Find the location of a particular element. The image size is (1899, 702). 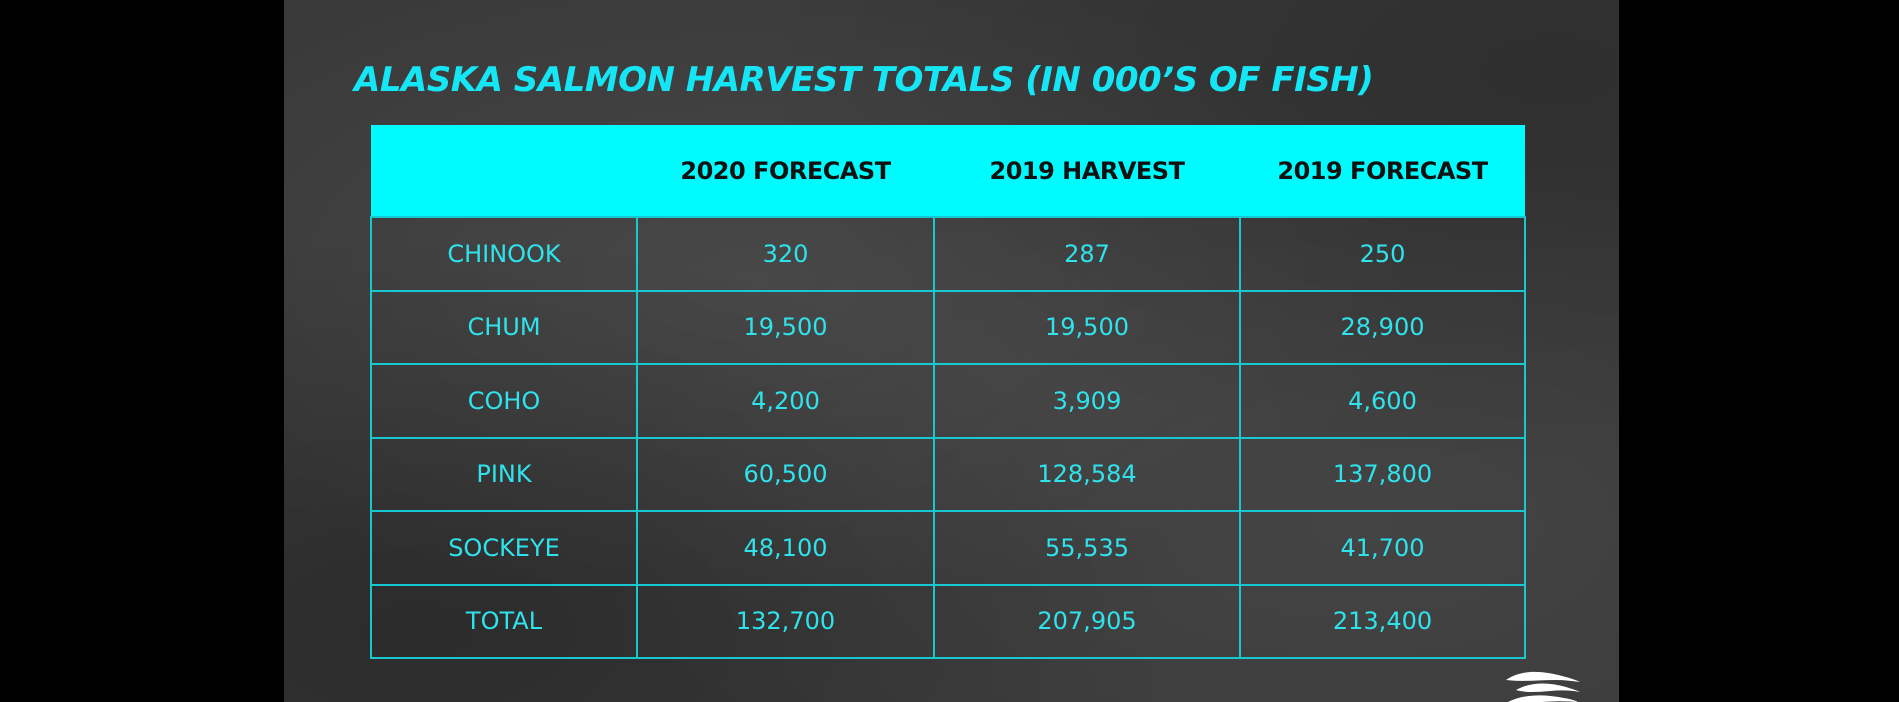

value-cell: 4,200 is located at coordinates (785, 401).